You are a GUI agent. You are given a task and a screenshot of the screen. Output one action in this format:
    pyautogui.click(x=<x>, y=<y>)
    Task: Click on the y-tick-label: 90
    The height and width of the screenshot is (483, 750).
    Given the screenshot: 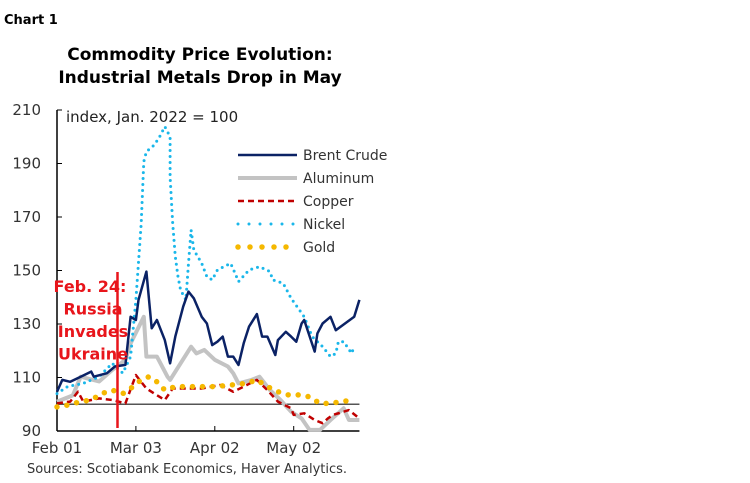 What is the action you would take?
    pyautogui.click(x=31, y=431)
    